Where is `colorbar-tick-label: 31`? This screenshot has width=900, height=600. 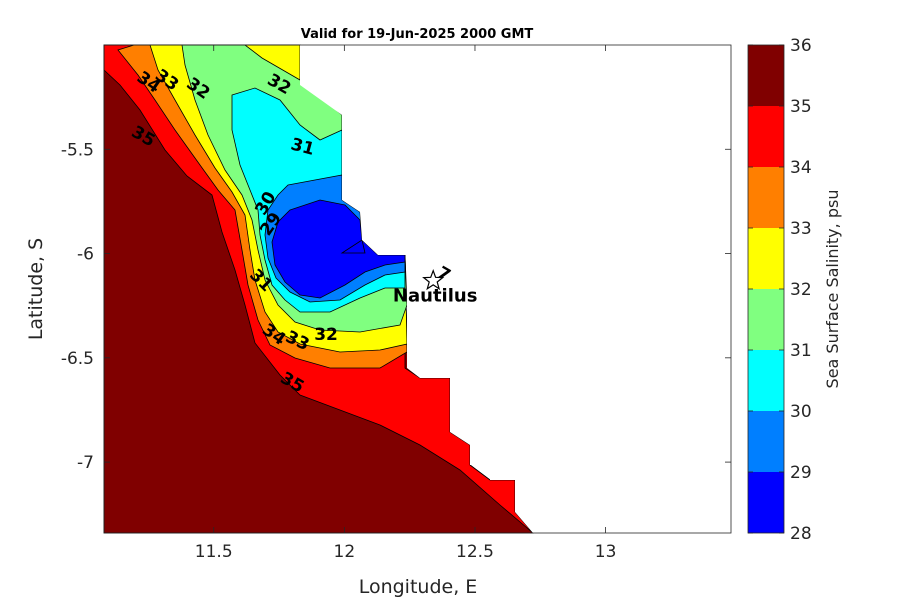
colorbar-tick-label: 31 is located at coordinates (801, 351).